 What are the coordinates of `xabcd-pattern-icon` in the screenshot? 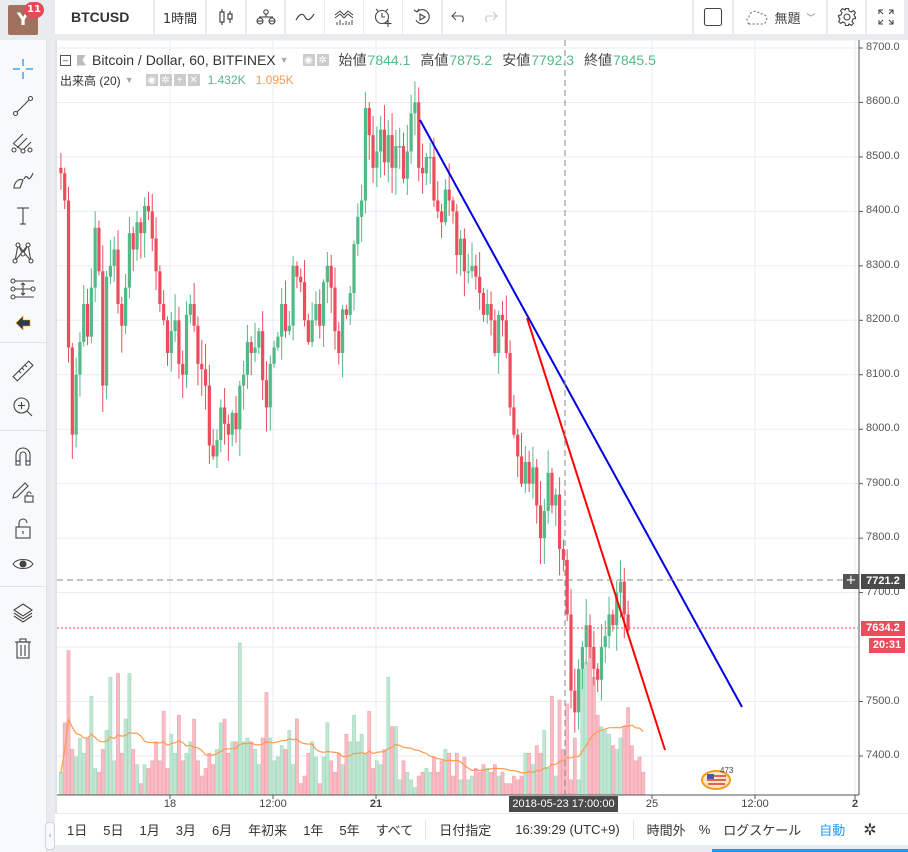 It's located at (23, 253).